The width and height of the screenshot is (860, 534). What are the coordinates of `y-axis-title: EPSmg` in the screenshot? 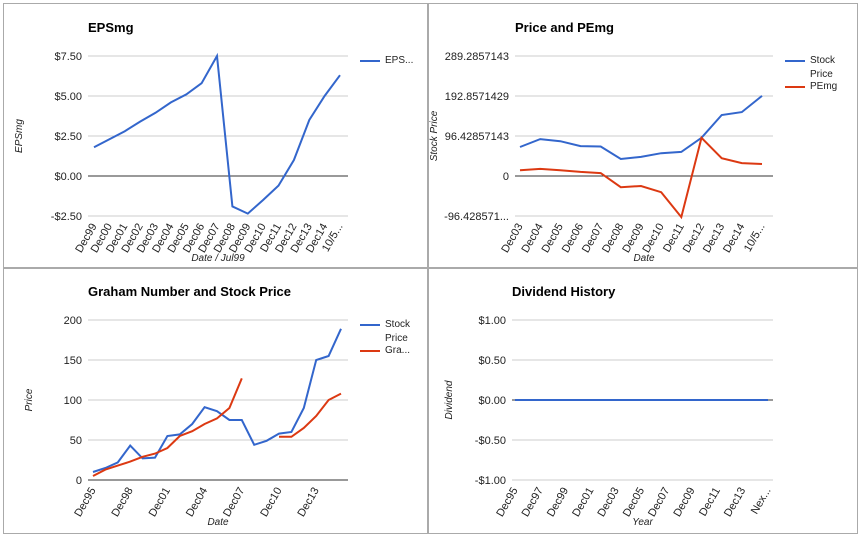 It's located at (19, 136).